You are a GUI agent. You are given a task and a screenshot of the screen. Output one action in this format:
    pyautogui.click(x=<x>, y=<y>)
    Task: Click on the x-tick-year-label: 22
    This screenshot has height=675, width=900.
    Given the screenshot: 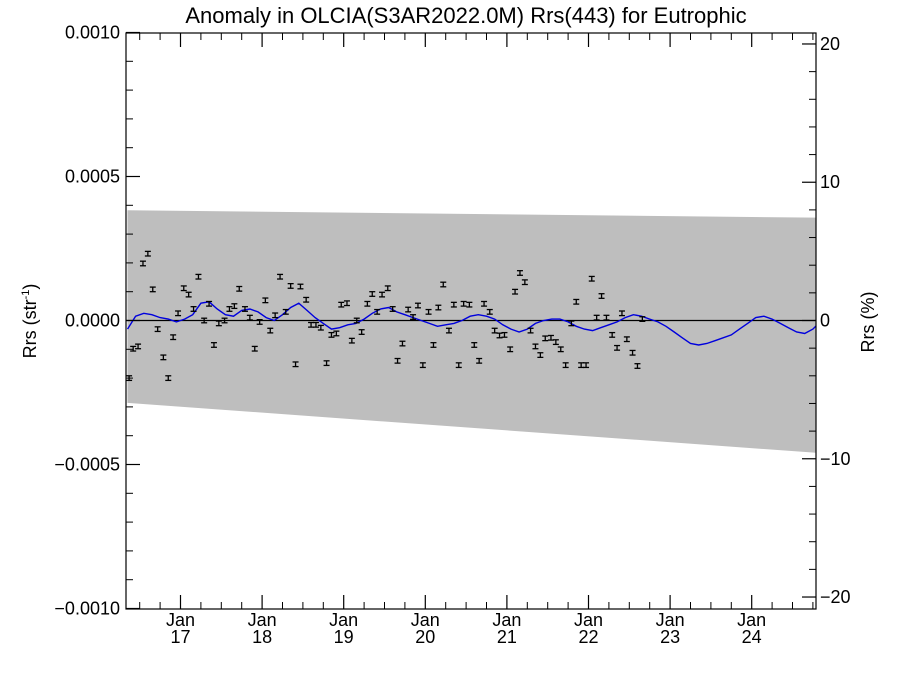 What is the action you would take?
    pyautogui.click(x=588, y=637)
    